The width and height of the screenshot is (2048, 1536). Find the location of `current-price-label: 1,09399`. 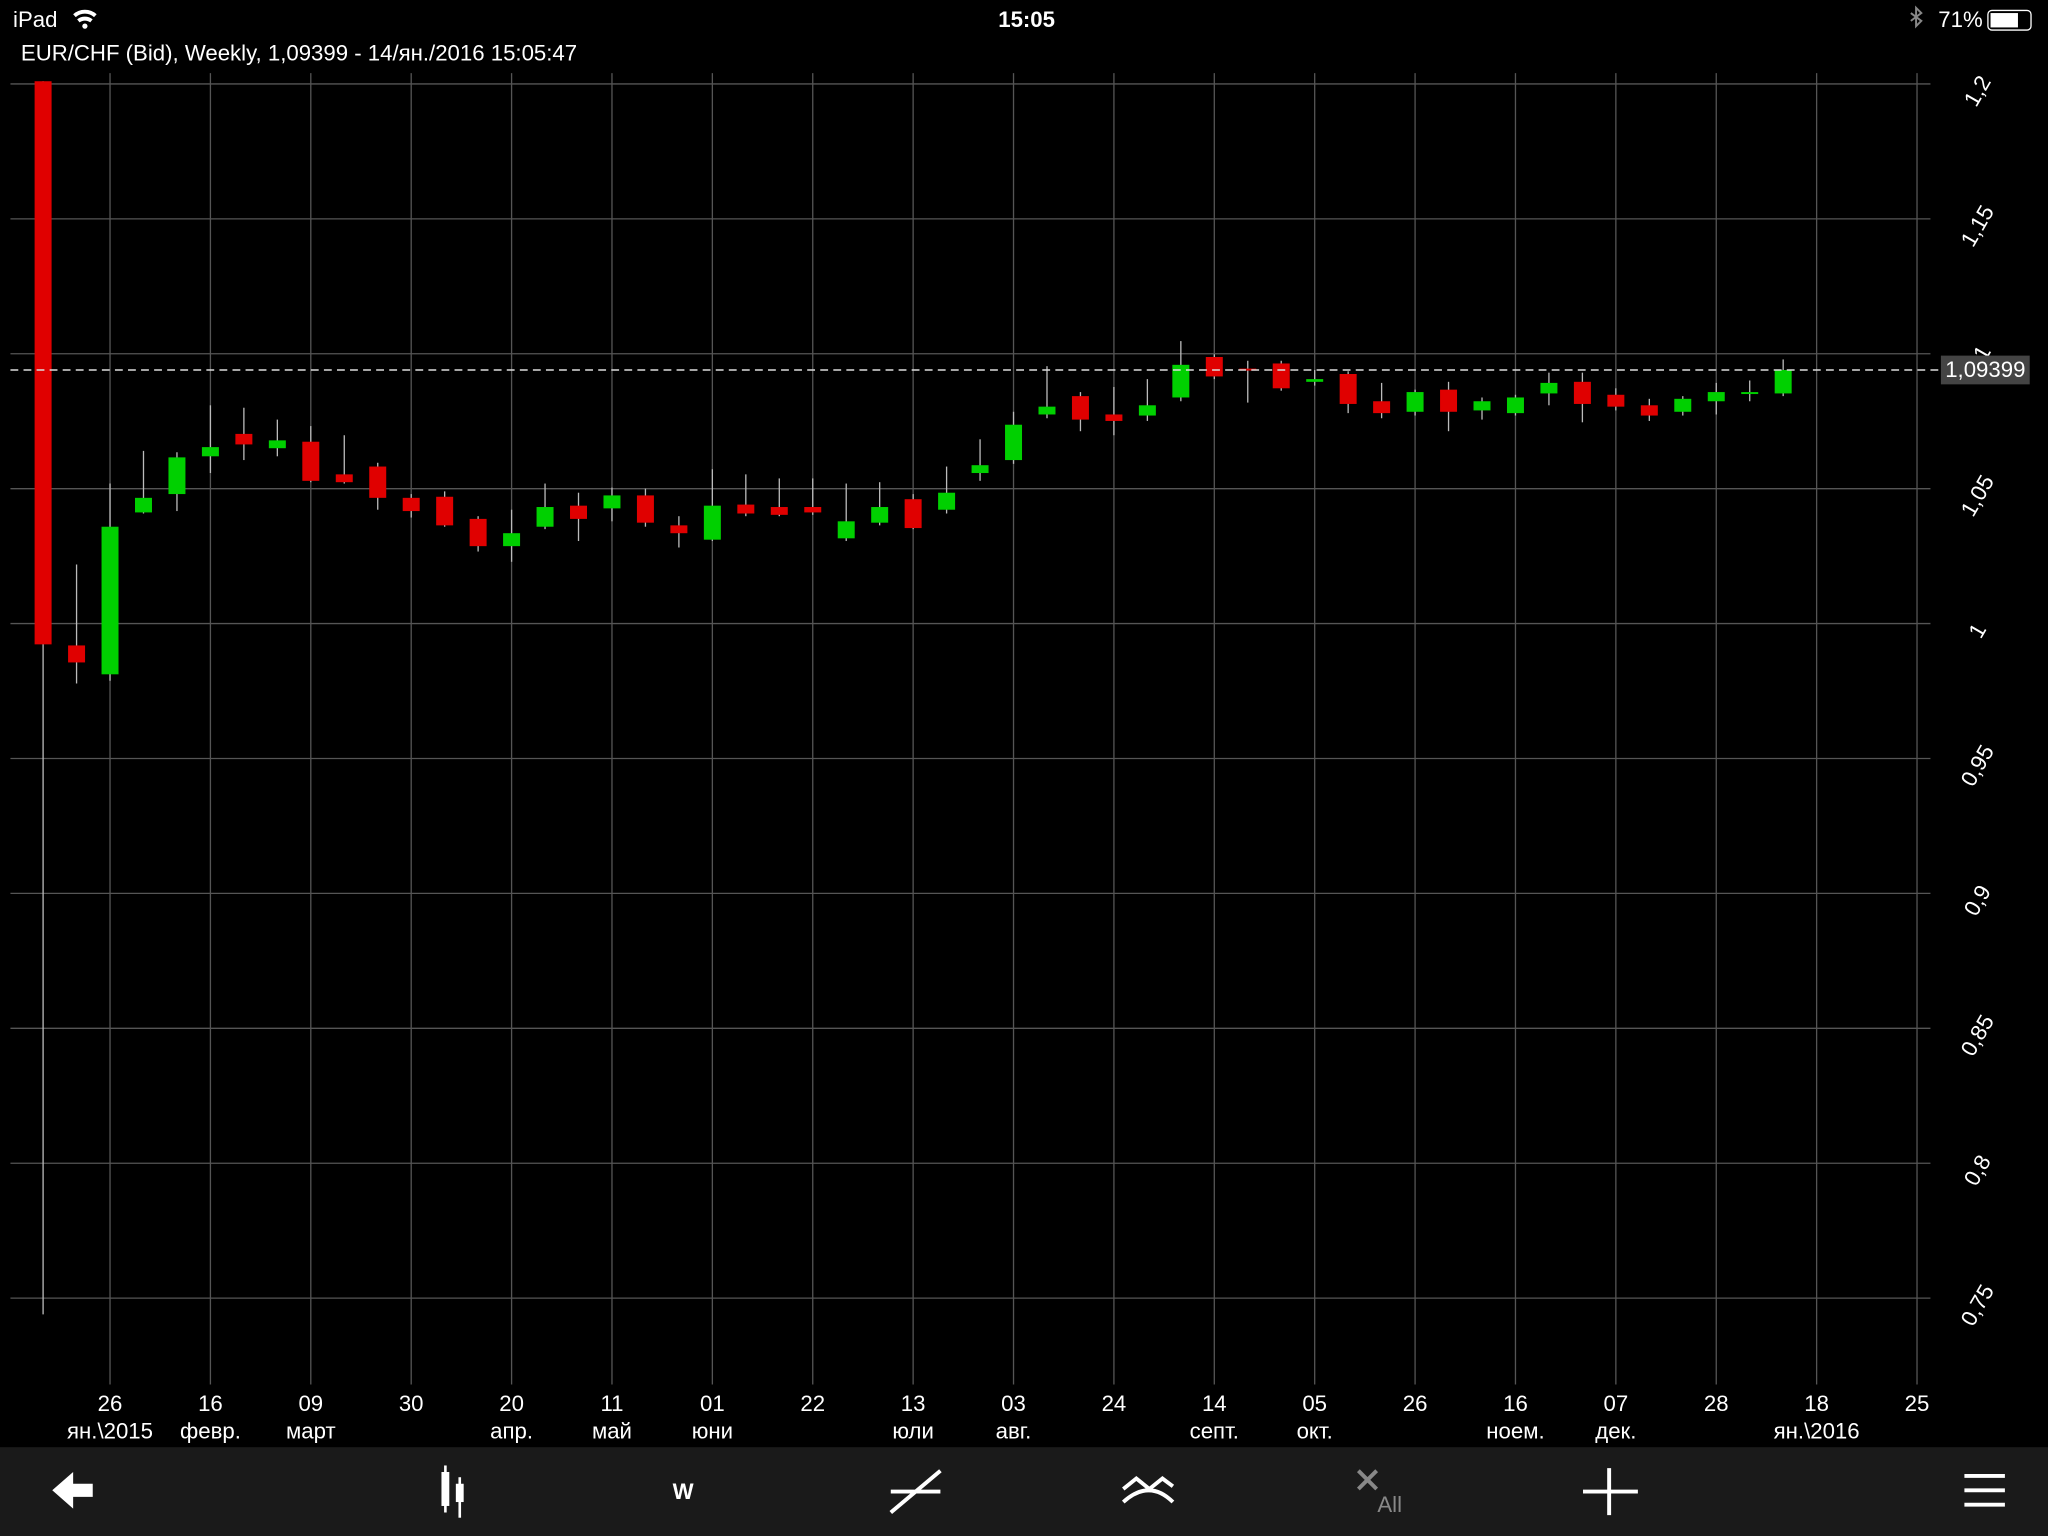

current-price-label: 1,09399 is located at coordinates (1985, 369).